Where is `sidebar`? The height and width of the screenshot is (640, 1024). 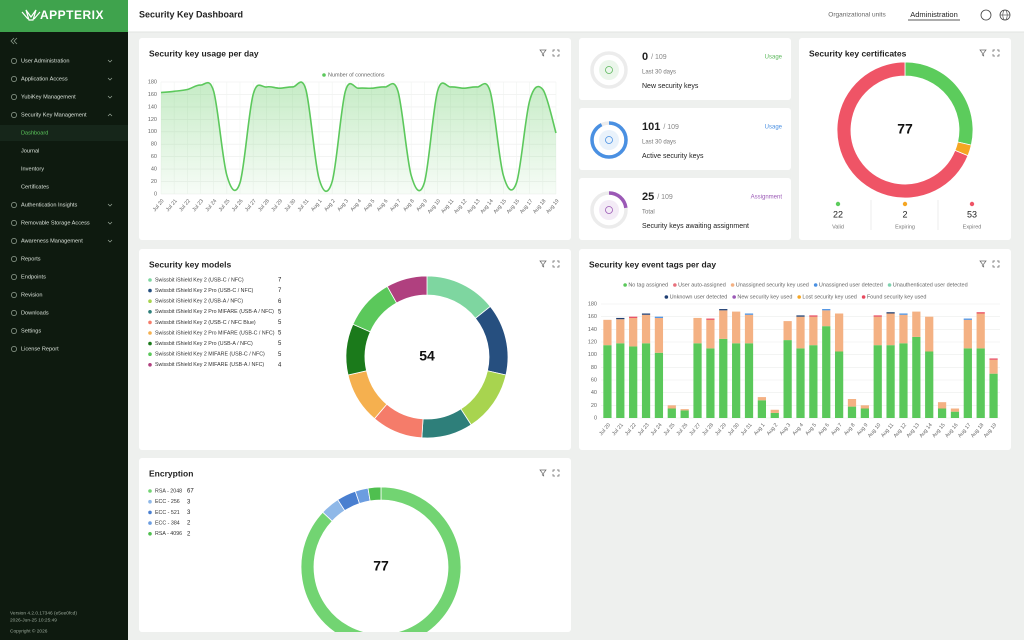
sidebar is located at coordinates (64, 320).